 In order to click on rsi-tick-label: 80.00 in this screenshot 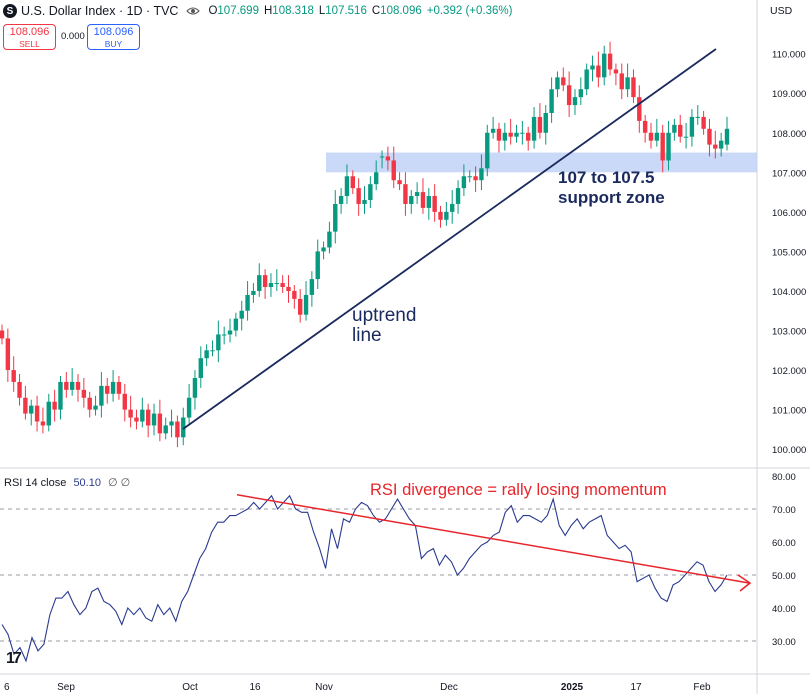, I will do `click(784, 477)`.